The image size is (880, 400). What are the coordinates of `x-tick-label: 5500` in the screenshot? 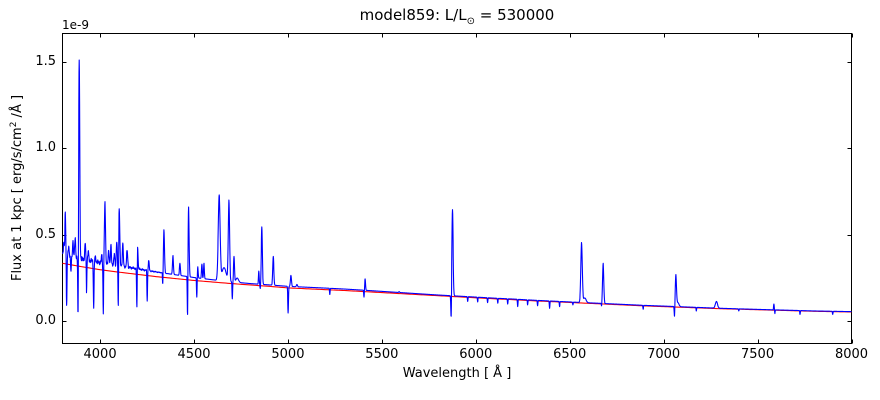 It's located at (382, 354).